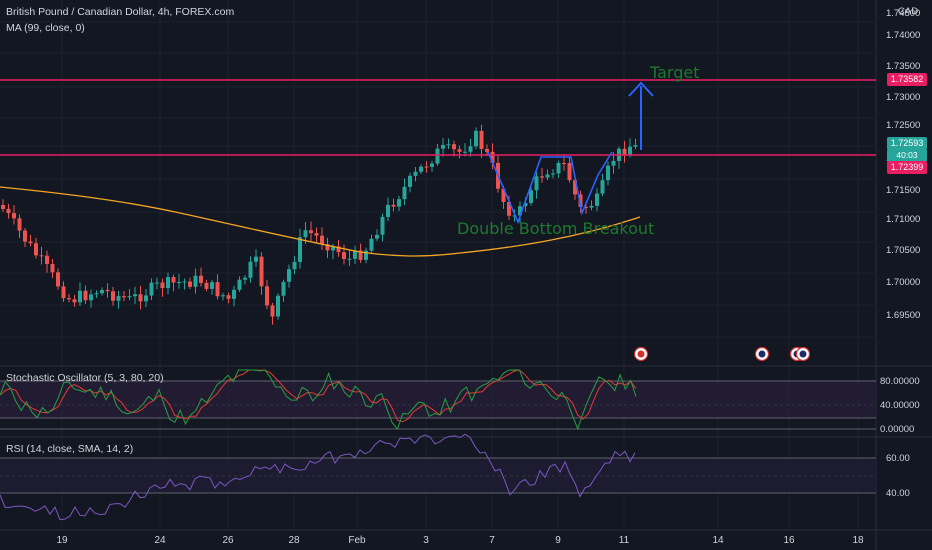  What do you see at coordinates (228, 540) in the screenshot?
I see `time-axis-label: 26` at bounding box center [228, 540].